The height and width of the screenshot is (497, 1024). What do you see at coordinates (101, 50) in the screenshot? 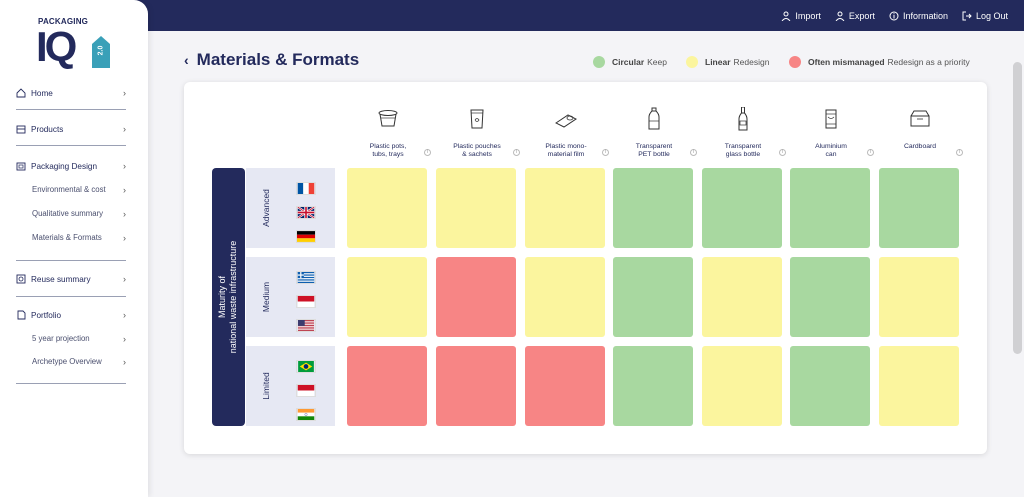
I see `logo-version: 2.0` at bounding box center [101, 50].